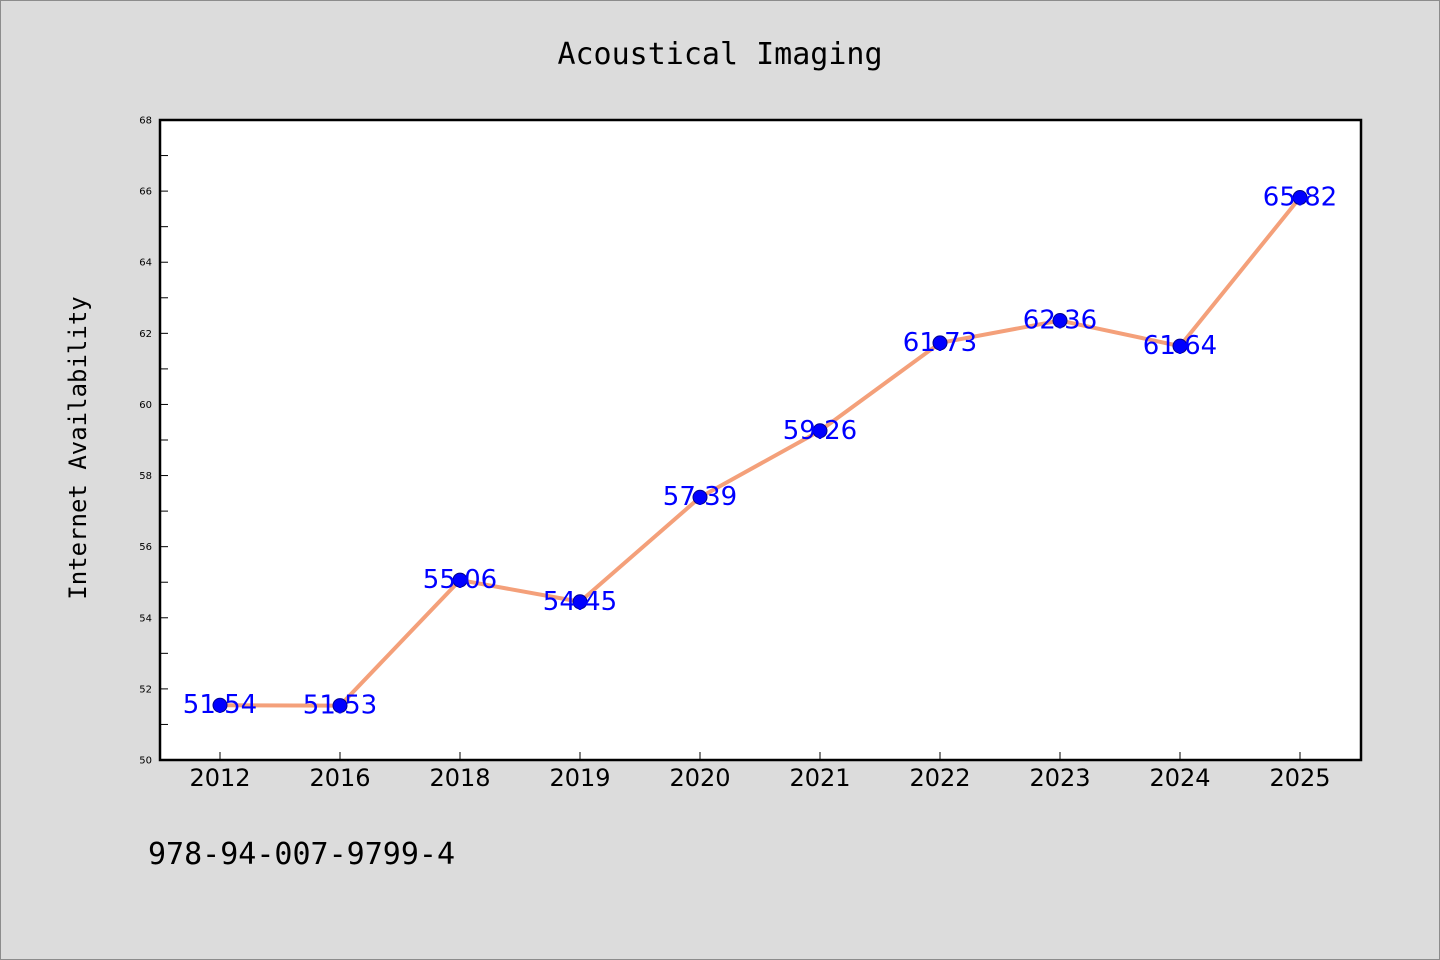 Image resolution: width=1440 pixels, height=960 pixels. I want to click on data-label: 61.73, so click(940, 343).